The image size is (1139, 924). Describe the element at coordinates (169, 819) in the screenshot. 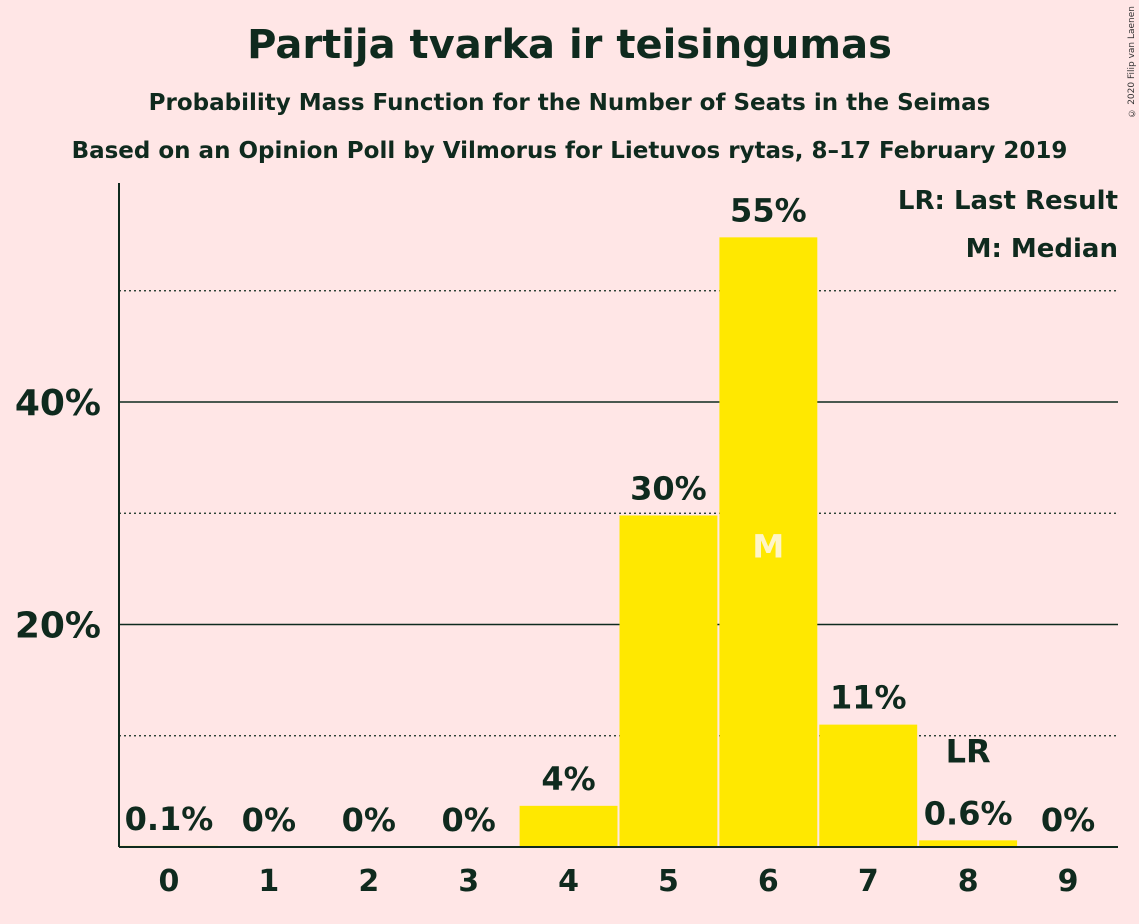

I see `data-label-0: 0.1%` at that location.